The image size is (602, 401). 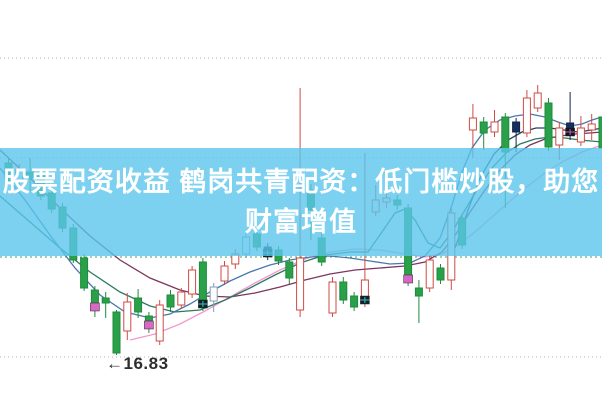 What do you see at coordinates (301, 182) in the screenshot?
I see `promo-text-line-1: 股票配资收益 鹤岗共青配资：低门槛炒股，助您` at bounding box center [301, 182].